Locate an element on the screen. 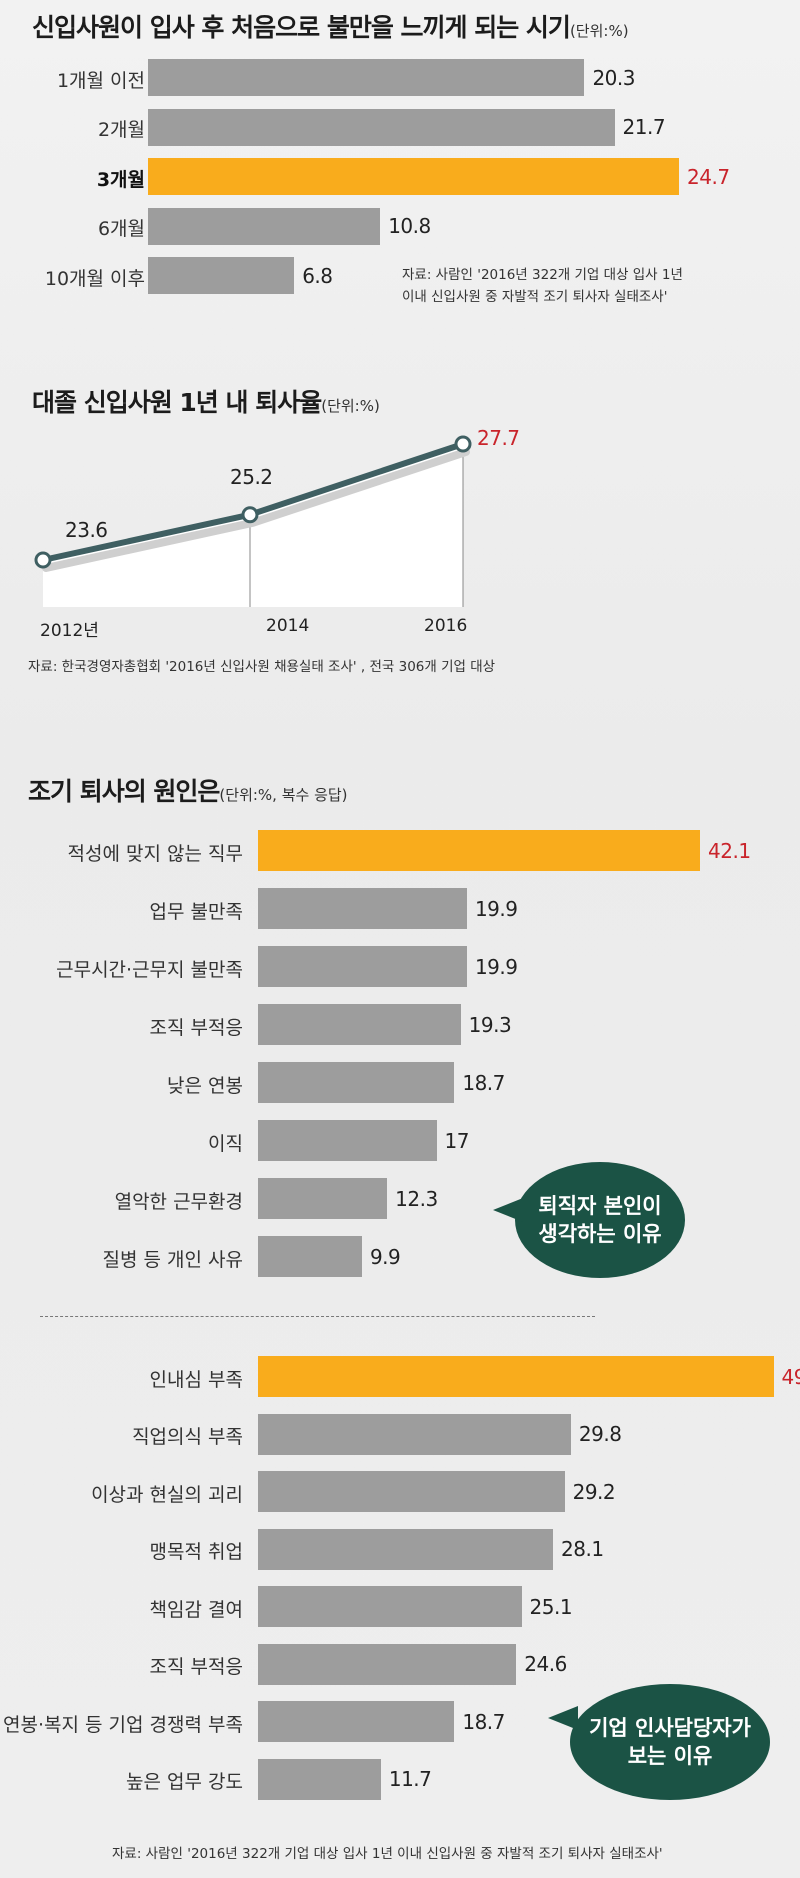 This screenshot has height=1878, width=800. reason-hr-category-label: 조직 부적응 is located at coordinates (196, 1667).